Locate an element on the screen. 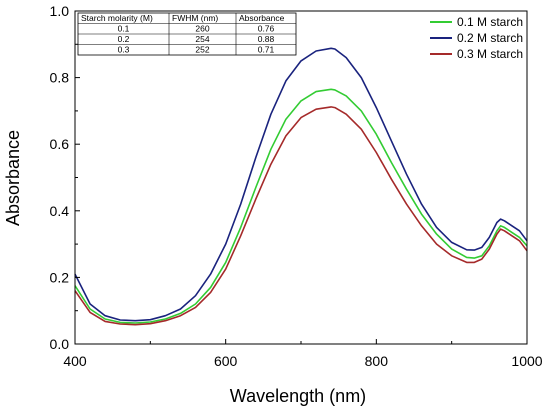  y-axis-label: Absorbance is located at coordinates (13, 178).